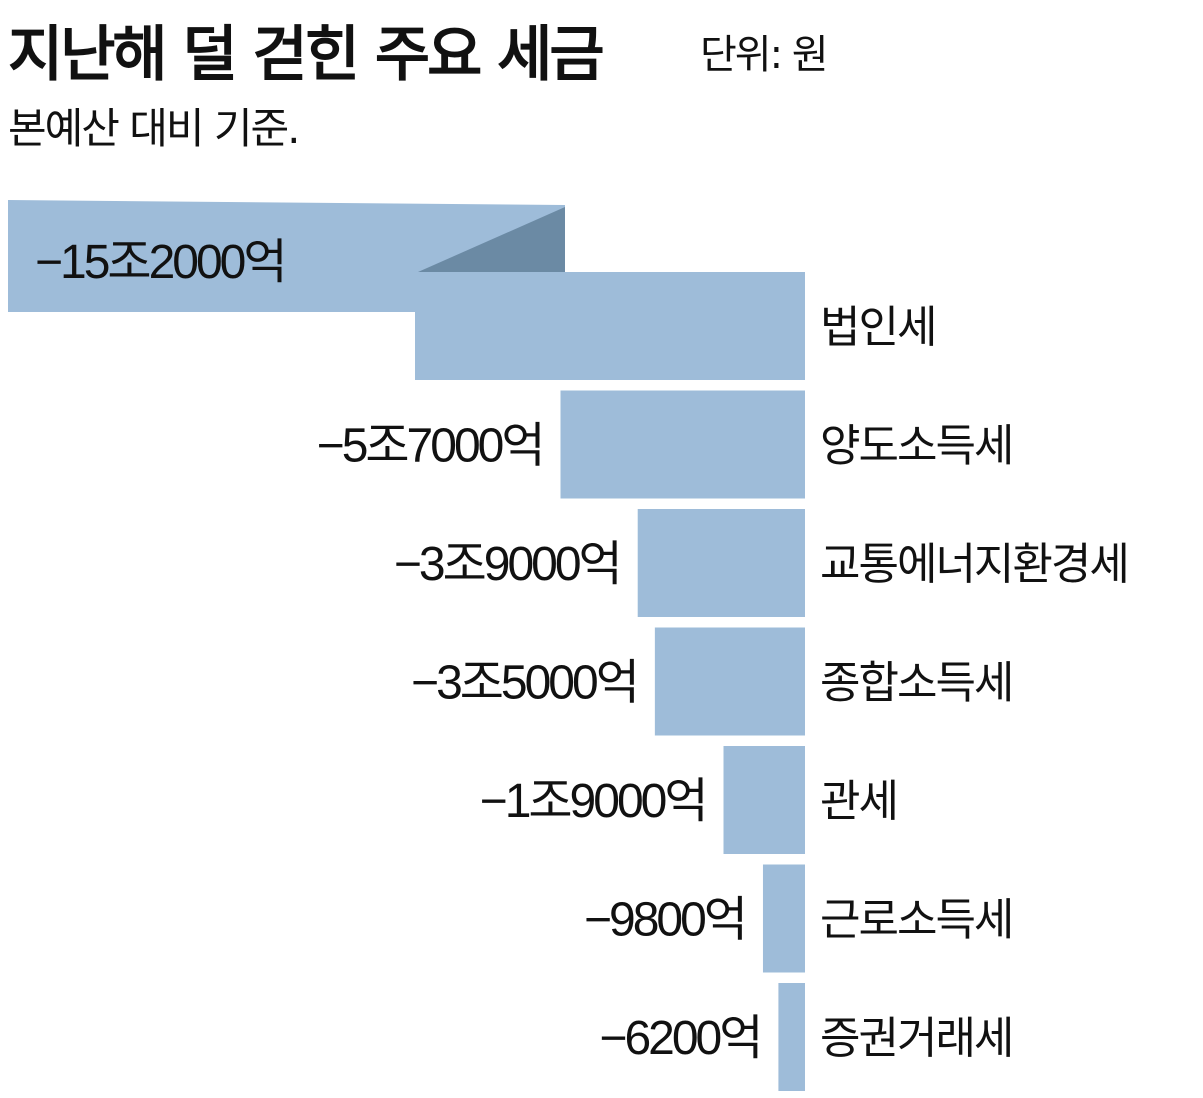 The image size is (1203, 1098). What do you see at coordinates (154, 128) in the screenshot?
I see `chart-subtitle: 본예산 대비 기준.` at bounding box center [154, 128].